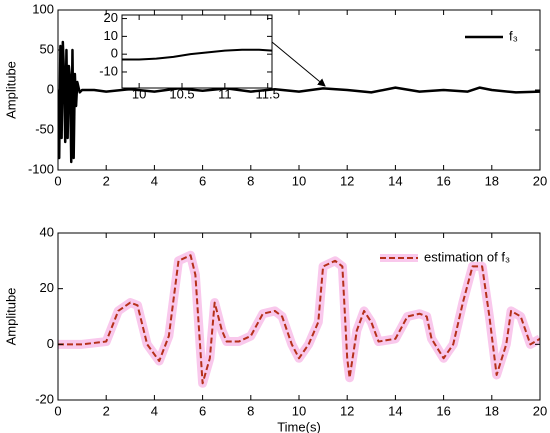  I want to click on inset-background, so click(197, 51).